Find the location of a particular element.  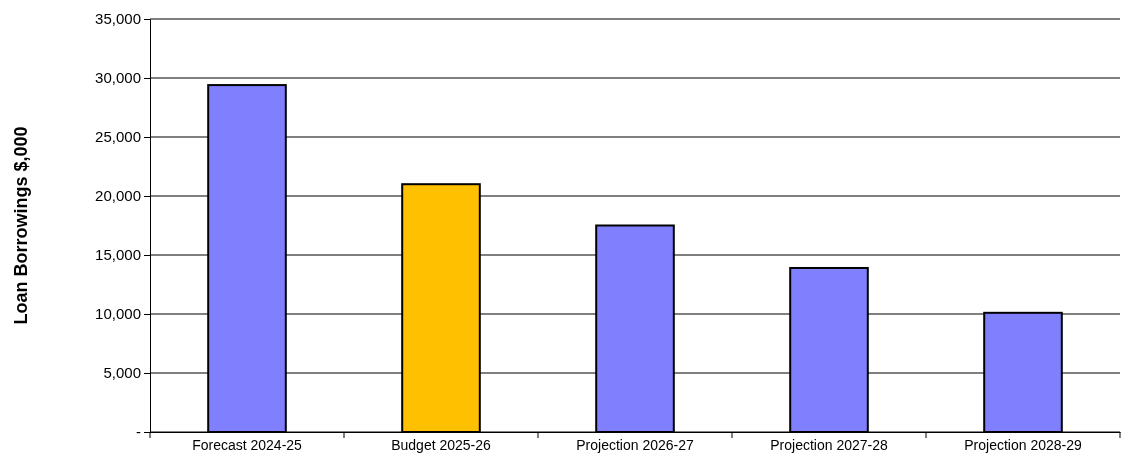

y-tick-label: 25,000 is located at coordinates (118, 137).